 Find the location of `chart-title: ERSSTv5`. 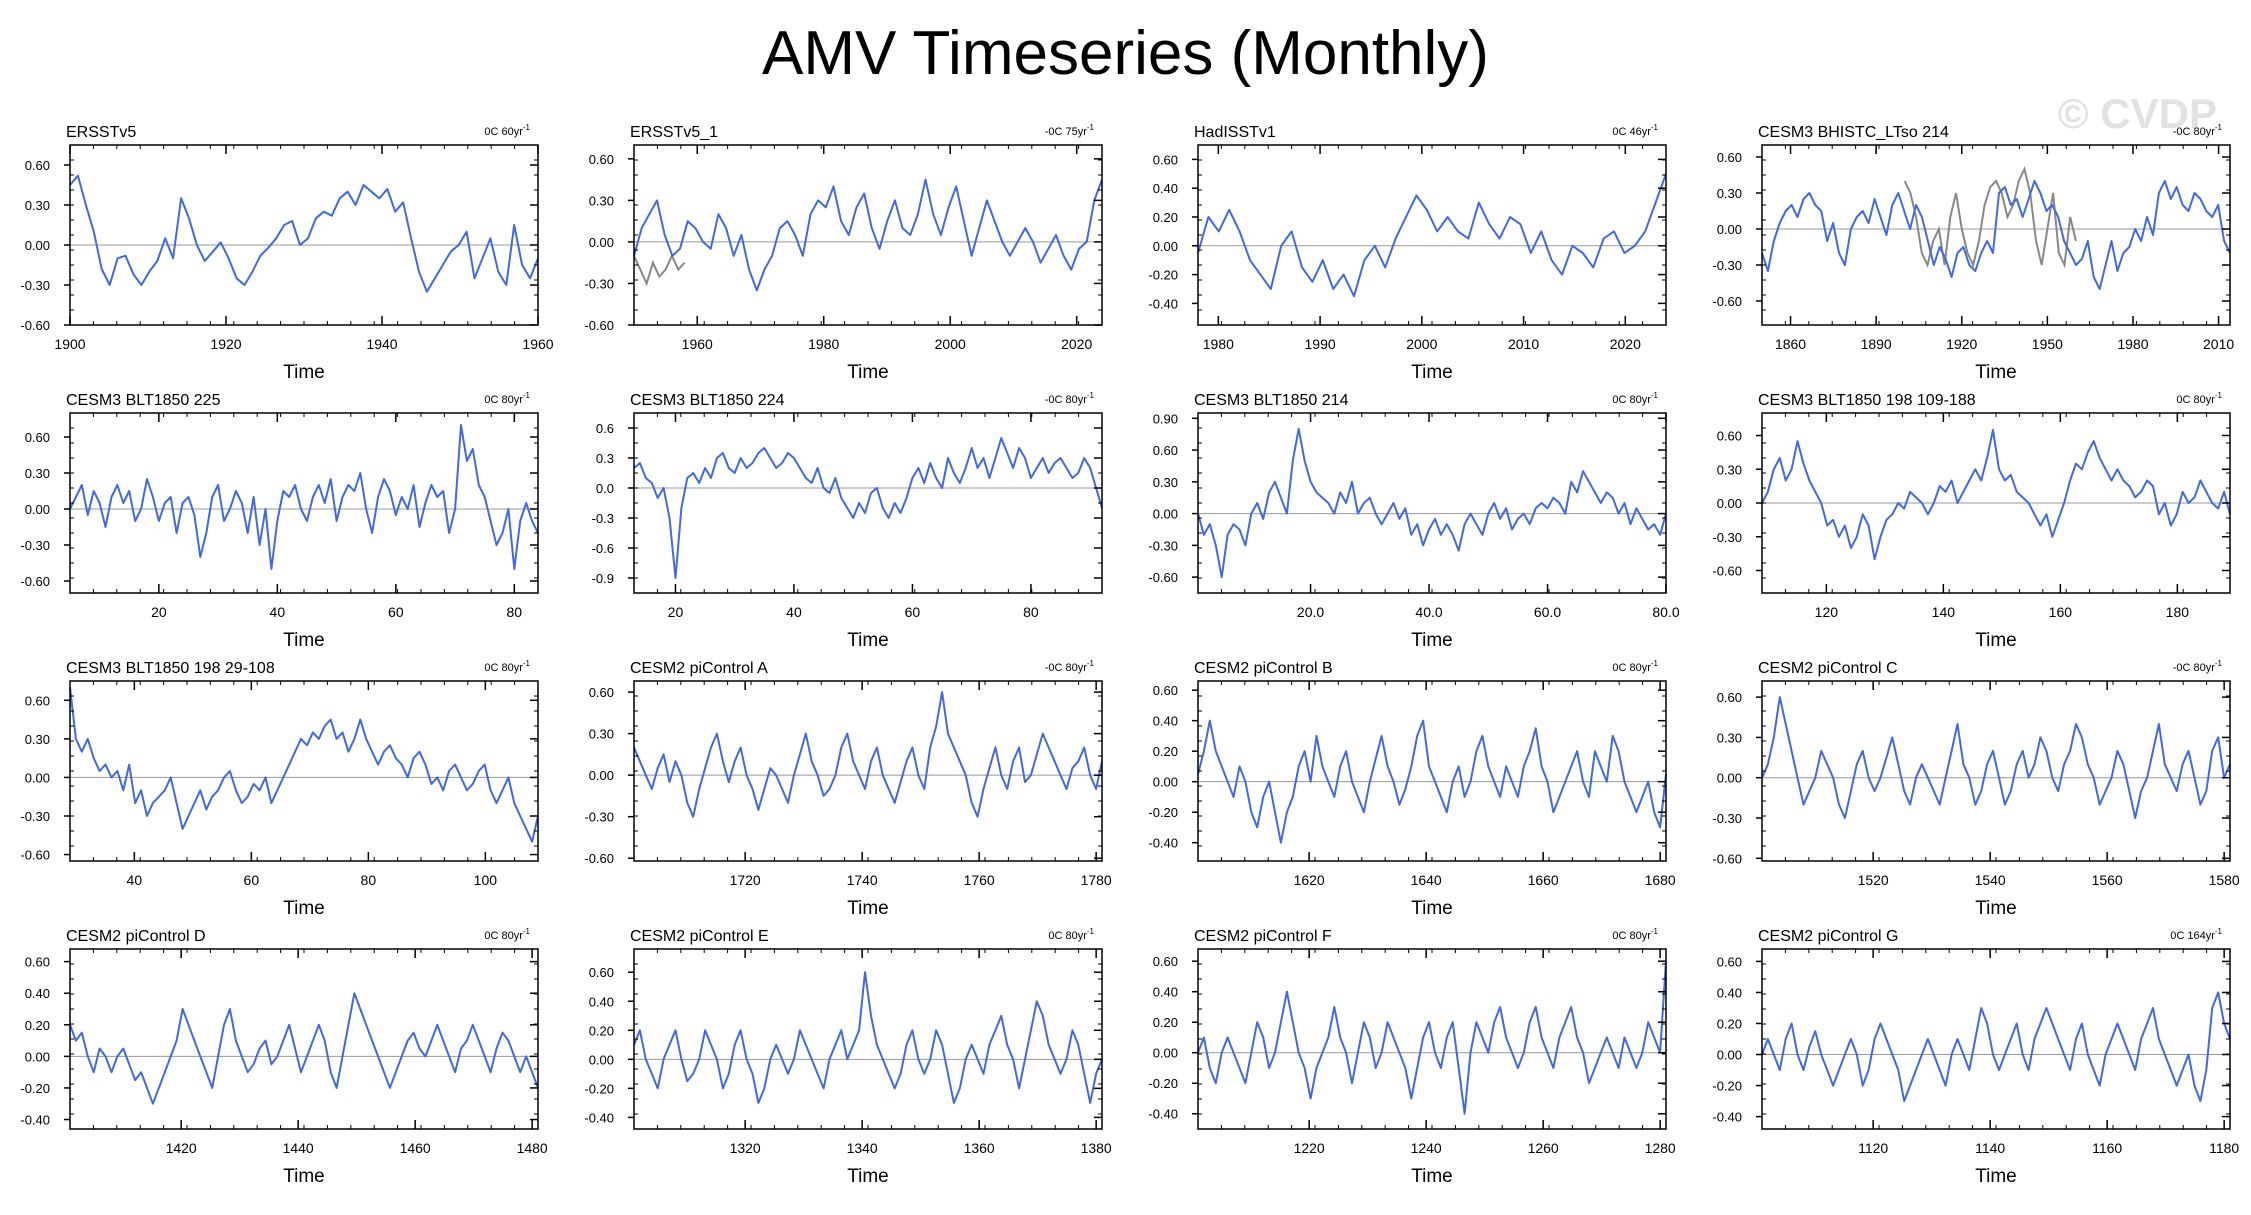

chart-title: ERSSTv5 is located at coordinates (101, 132).